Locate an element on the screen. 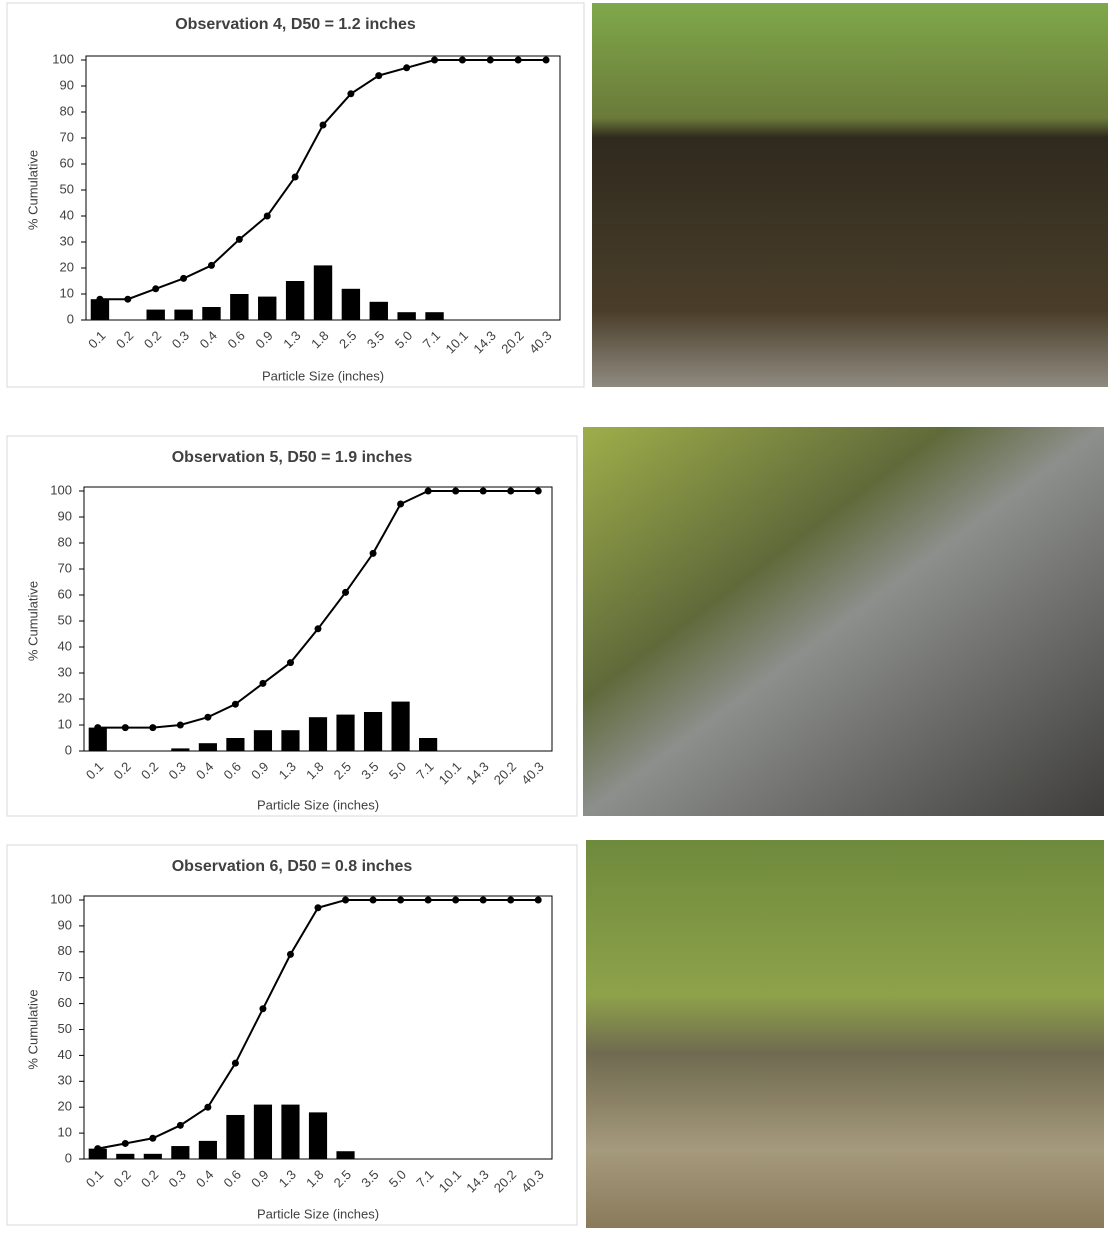 The height and width of the screenshot is (1236, 1112). chart-title: Observation 4, D50 = 1.2 inches is located at coordinates (295, 24).